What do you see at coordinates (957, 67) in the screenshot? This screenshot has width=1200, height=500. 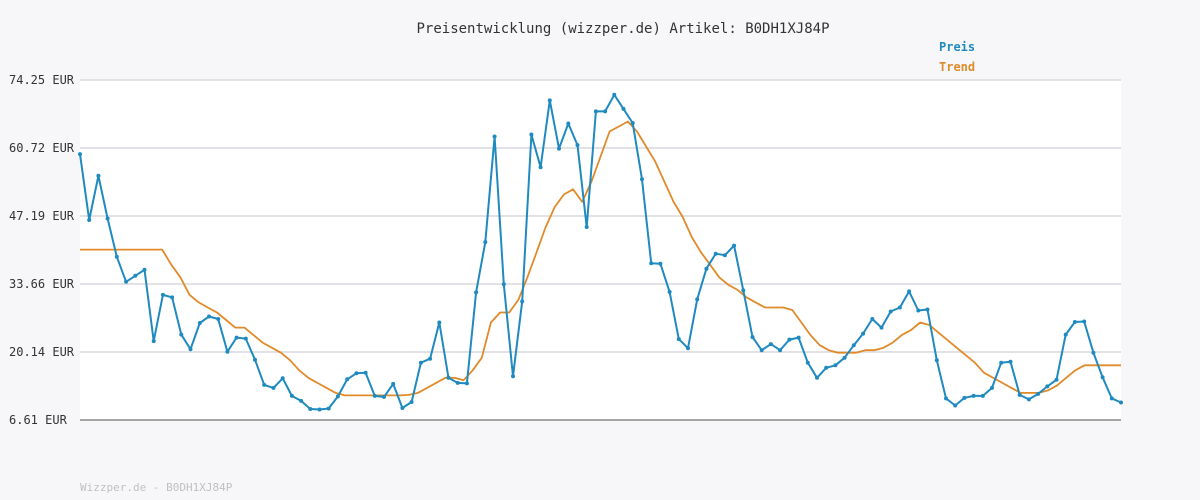 I see `legend-trend: Trend` at bounding box center [957, 67].